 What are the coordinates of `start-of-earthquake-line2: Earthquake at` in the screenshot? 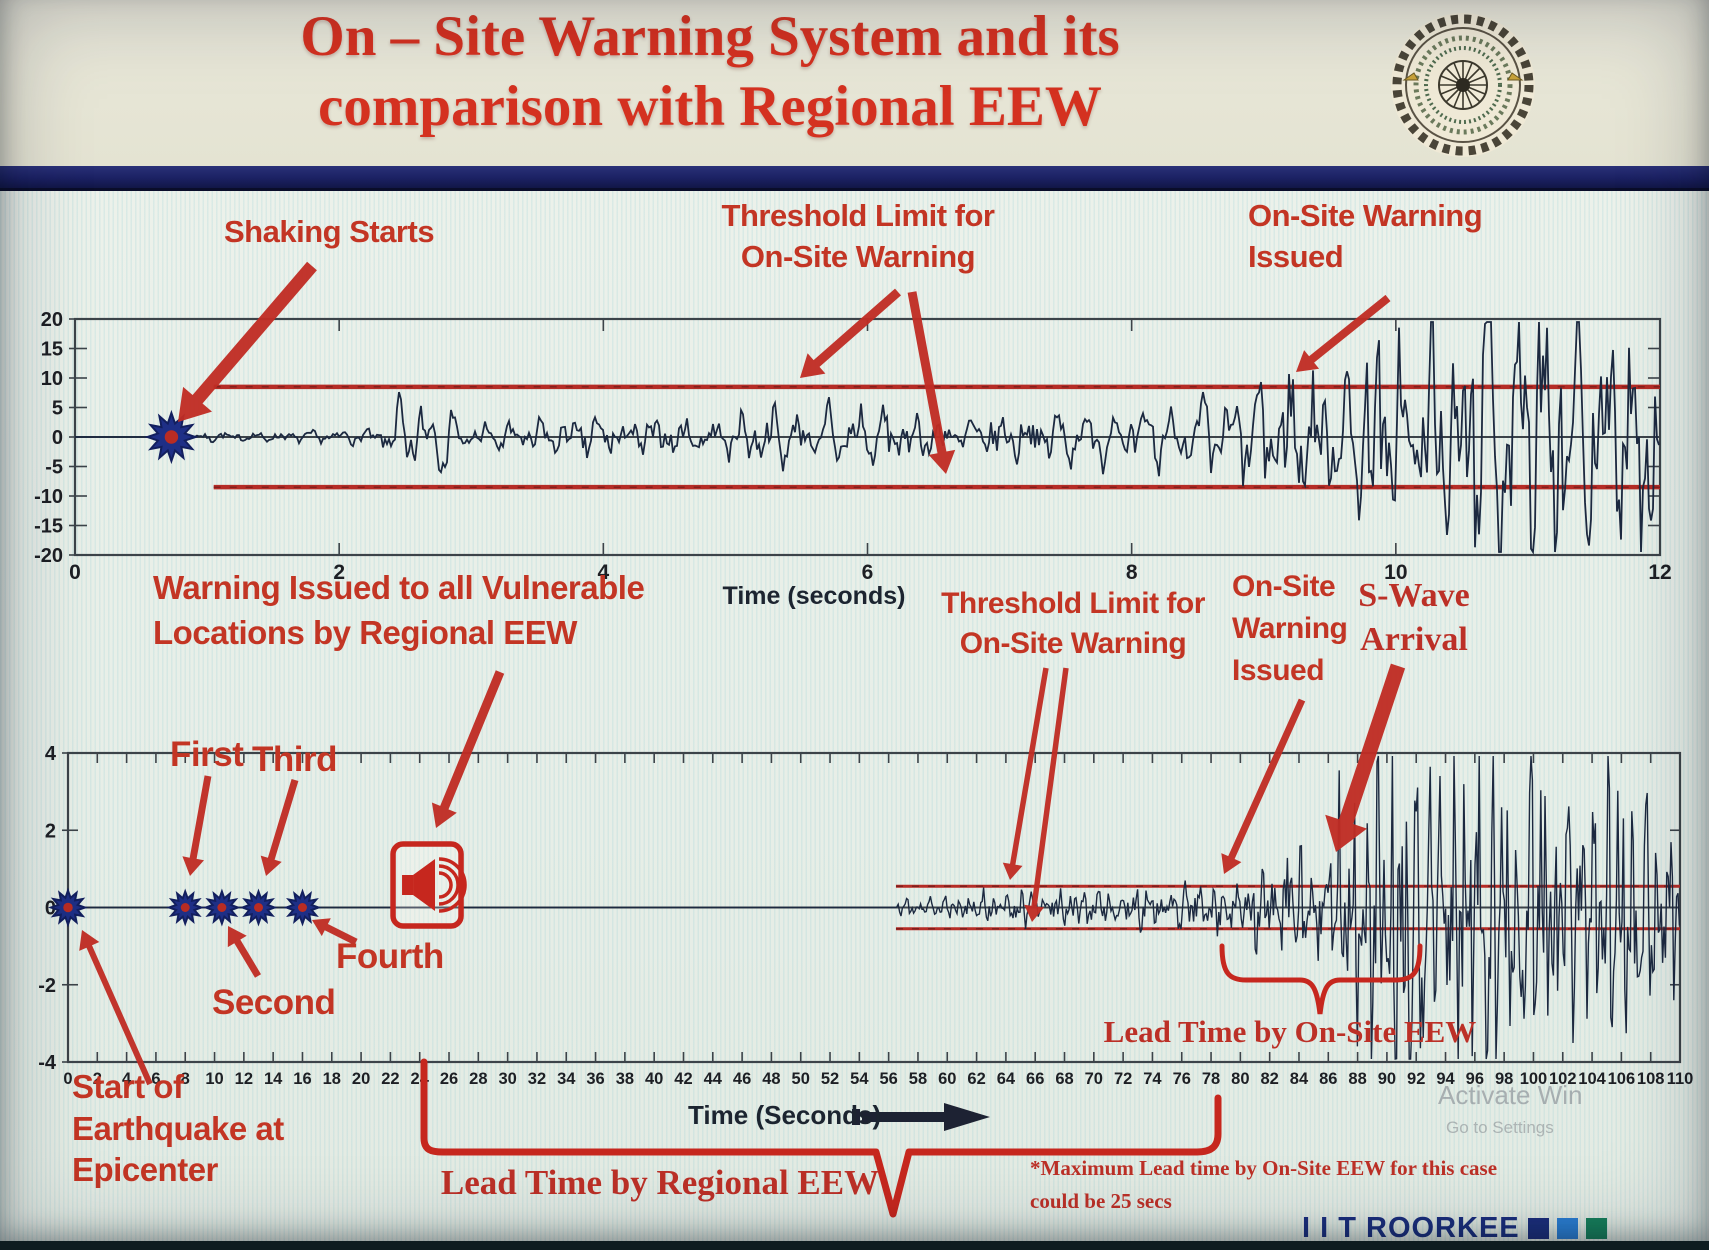 It's located at (178, 1128).